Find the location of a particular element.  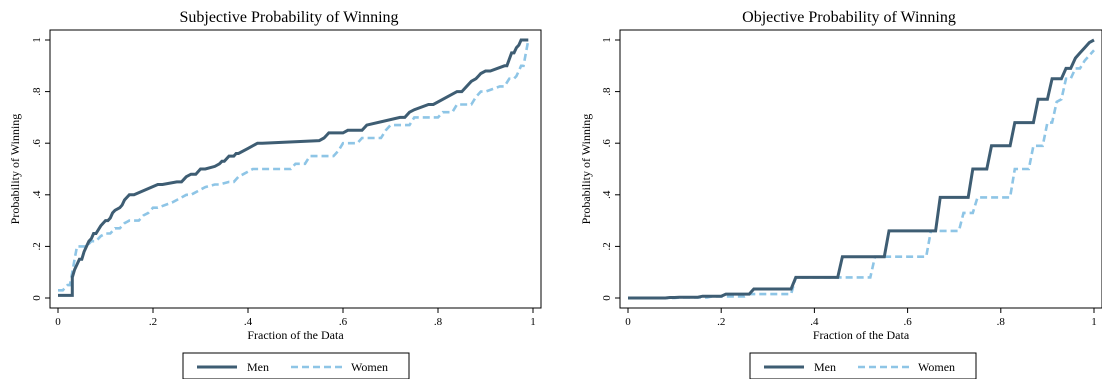

chart-title: Objective Probability of Winning is located at coordinates (849, 17).